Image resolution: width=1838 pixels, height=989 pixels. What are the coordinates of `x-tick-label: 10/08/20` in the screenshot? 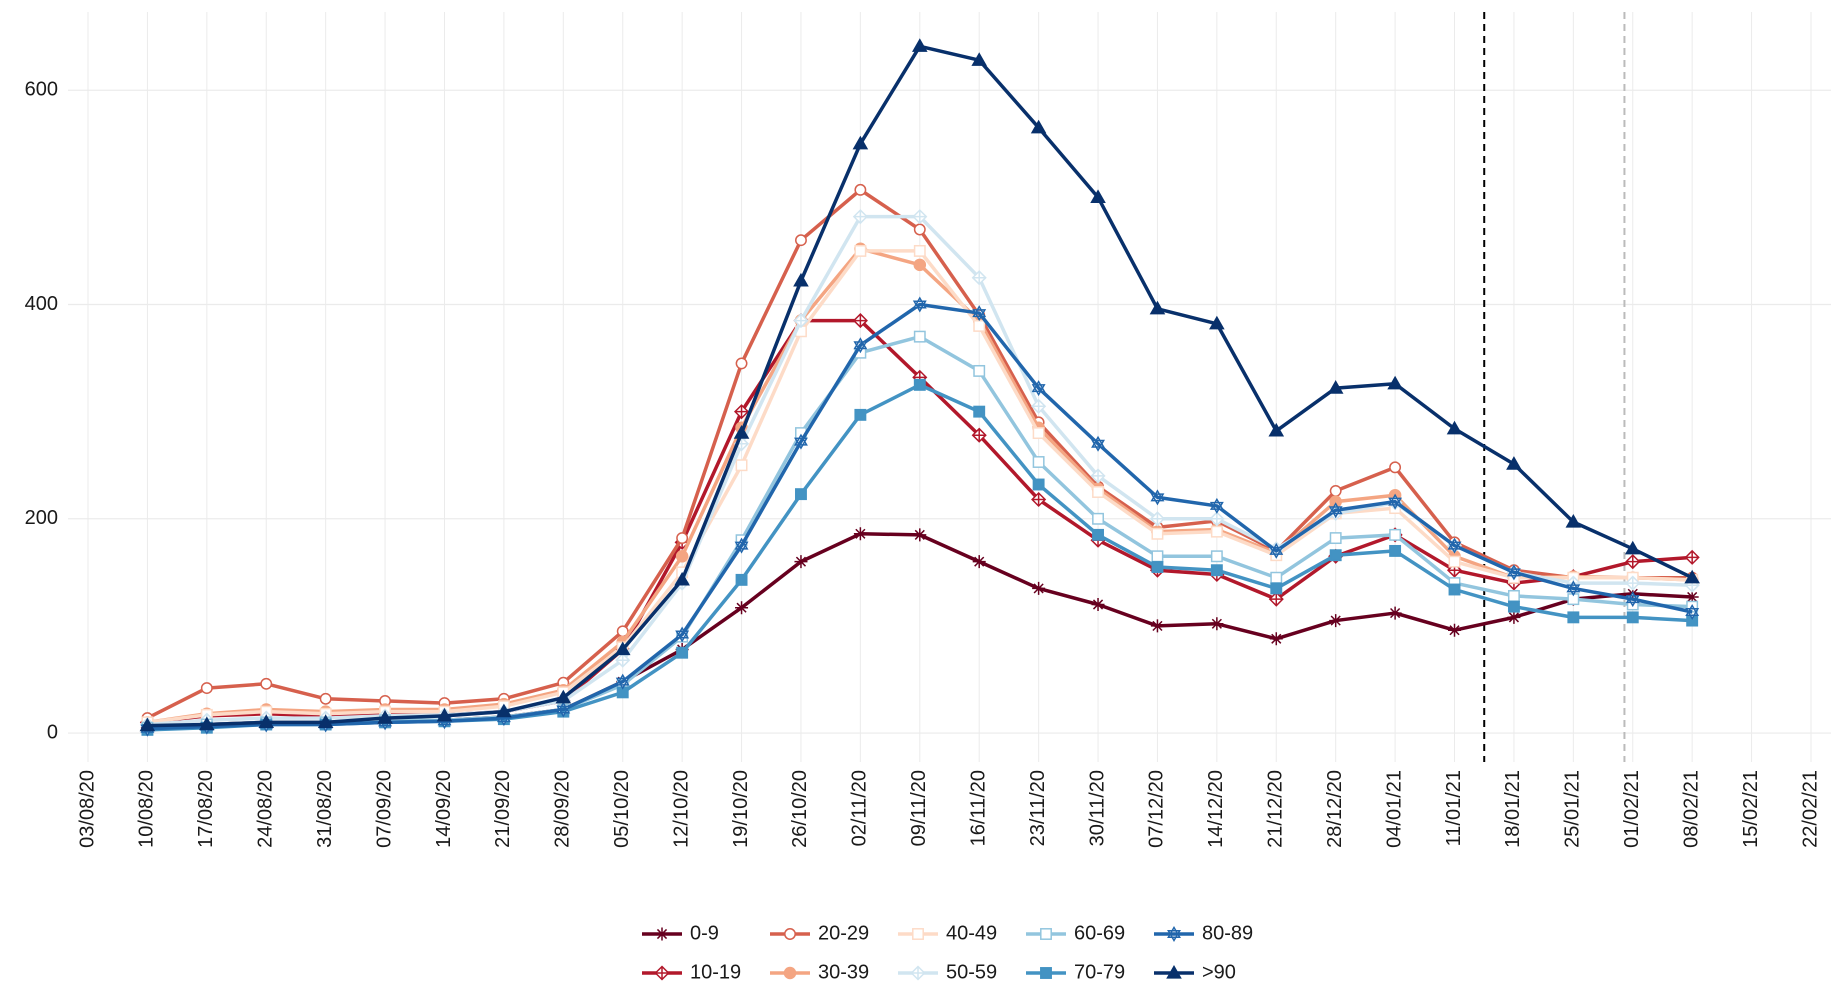 It's located at (147, 809).